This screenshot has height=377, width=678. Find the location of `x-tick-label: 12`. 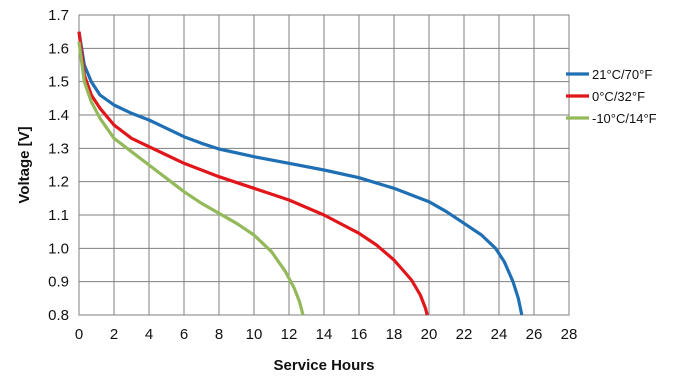

x-tick-label: 12 is located at coordinates (289, 334).